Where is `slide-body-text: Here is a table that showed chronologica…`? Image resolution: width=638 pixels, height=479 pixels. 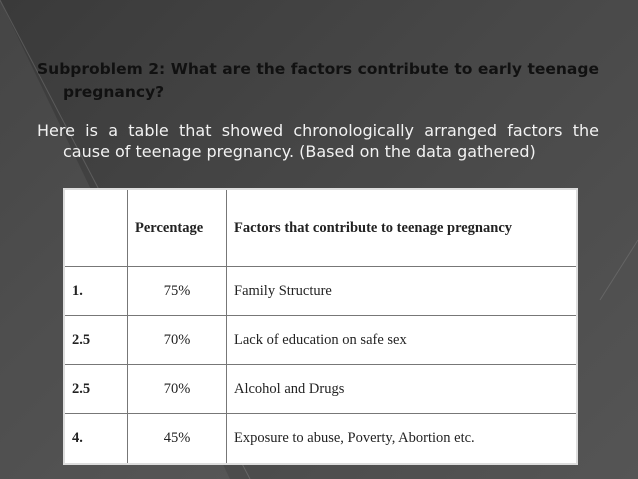
slide-body-text: Here is a table that showed chronologica… is located at coordinates (318, 141).